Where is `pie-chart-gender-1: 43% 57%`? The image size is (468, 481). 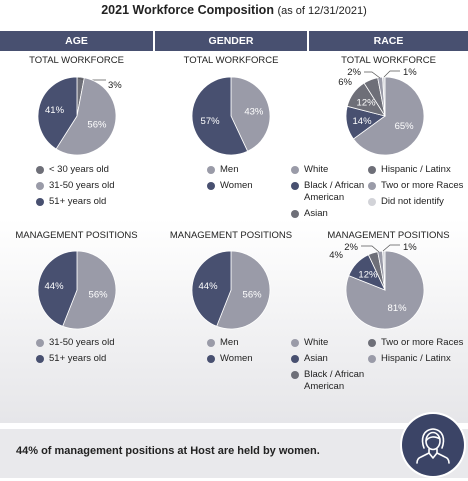
pie-chart-gender-1: 43% 57% is located at coordinates (231, 116).